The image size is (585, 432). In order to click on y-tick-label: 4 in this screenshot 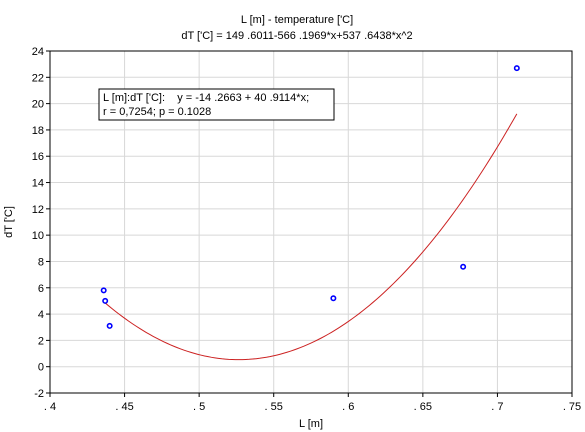, I will do `click(41, 315)`.